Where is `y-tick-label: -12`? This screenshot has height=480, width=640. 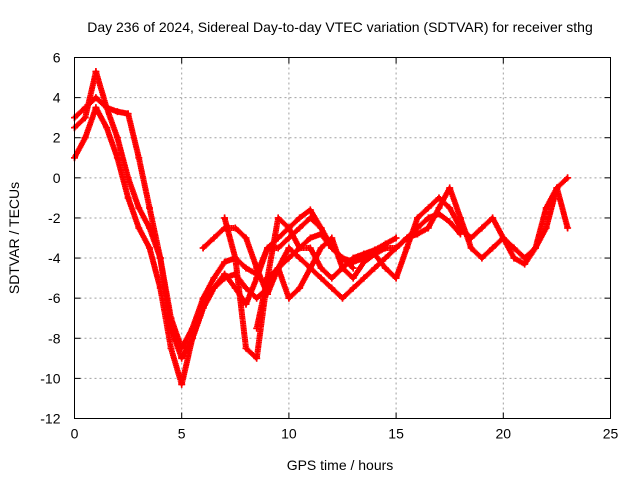
y-tick-label: -12 is located at coordinates (50, 419).